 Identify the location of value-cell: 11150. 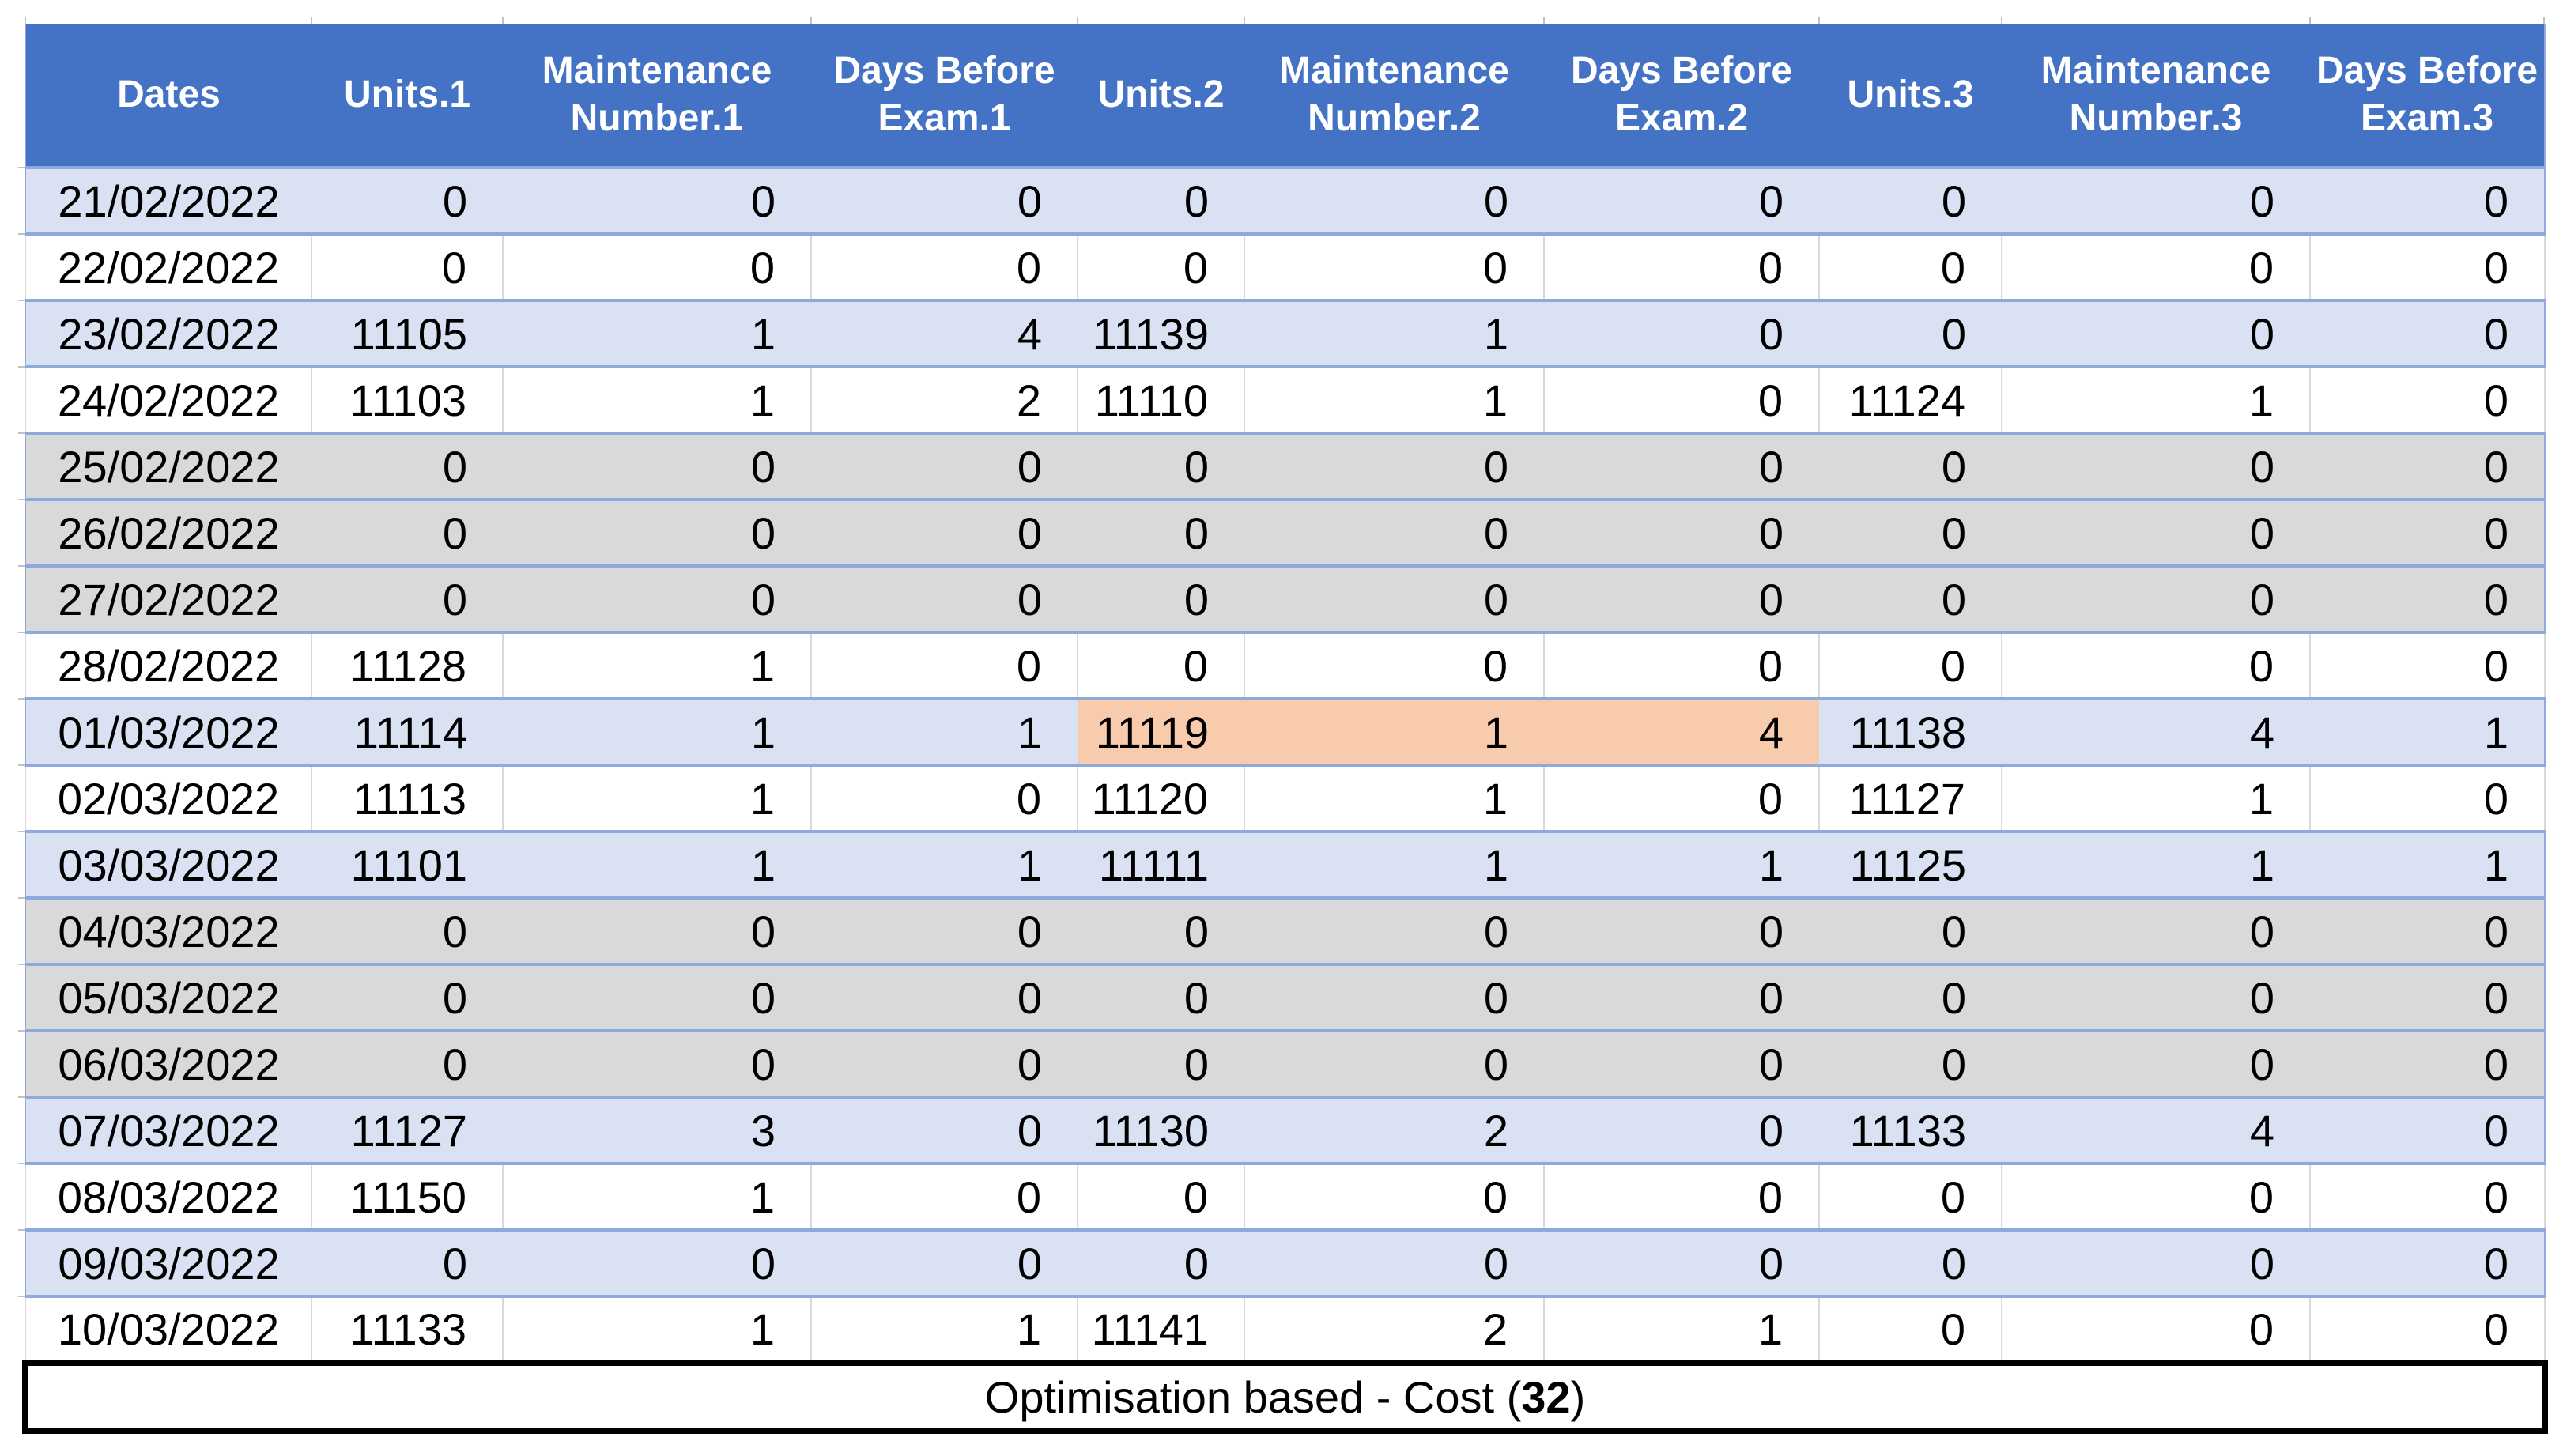
(407, 1197).